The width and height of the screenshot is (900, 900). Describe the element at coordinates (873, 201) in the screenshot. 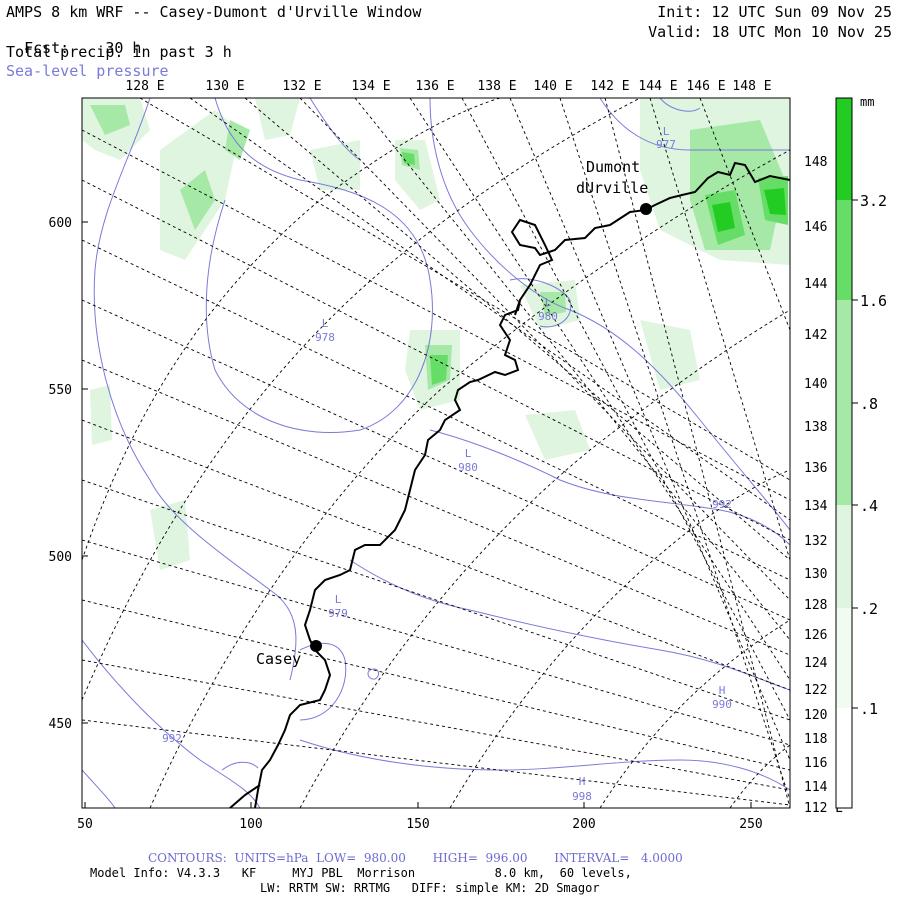

I see `colorbar-label: 3.2` at that location.